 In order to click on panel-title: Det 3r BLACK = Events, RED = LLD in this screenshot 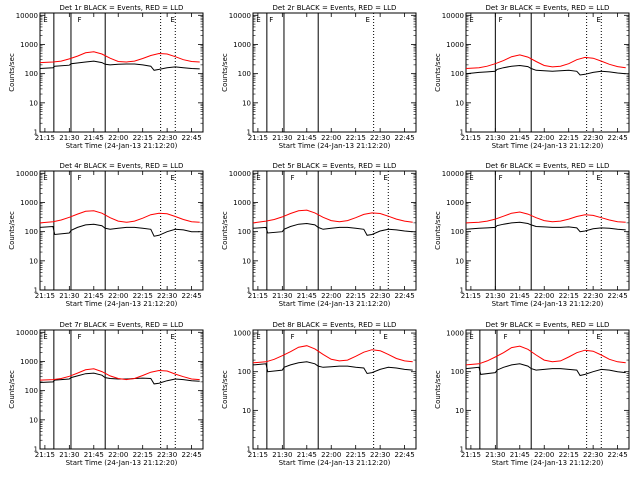, I will do `click(548, 8)`.